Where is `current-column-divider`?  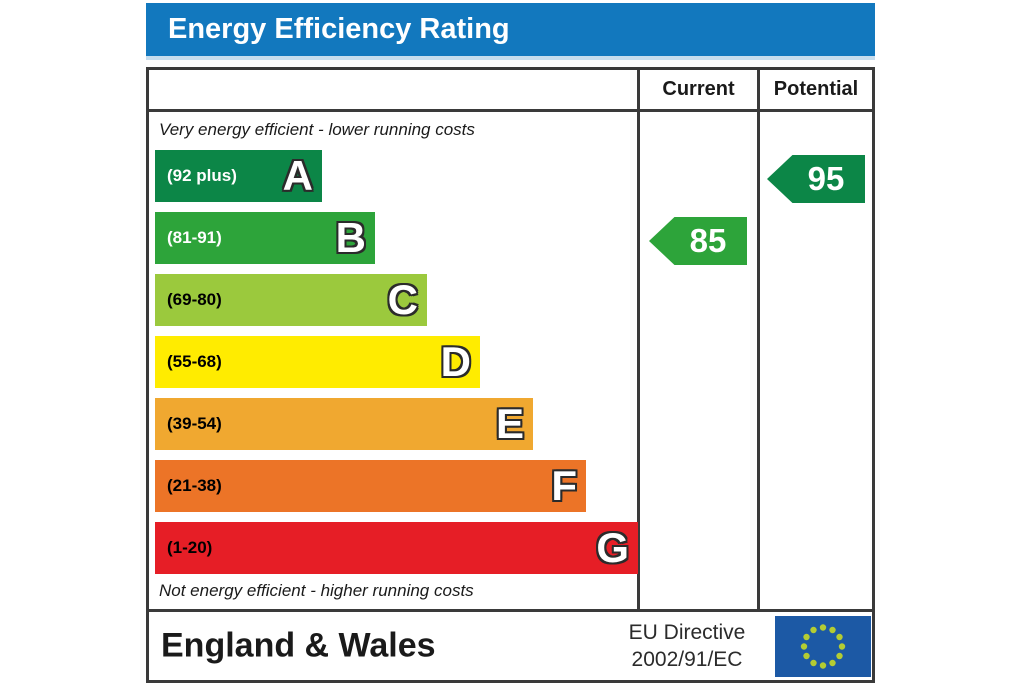 current-column-divider is located at coordinates (638, 360).